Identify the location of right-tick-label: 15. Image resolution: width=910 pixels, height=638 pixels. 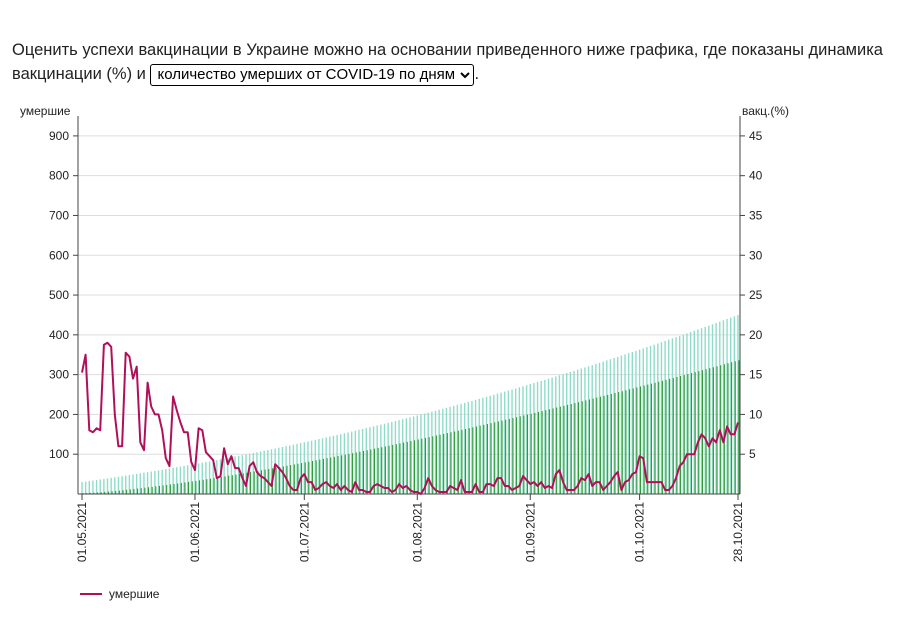
(756, 375).